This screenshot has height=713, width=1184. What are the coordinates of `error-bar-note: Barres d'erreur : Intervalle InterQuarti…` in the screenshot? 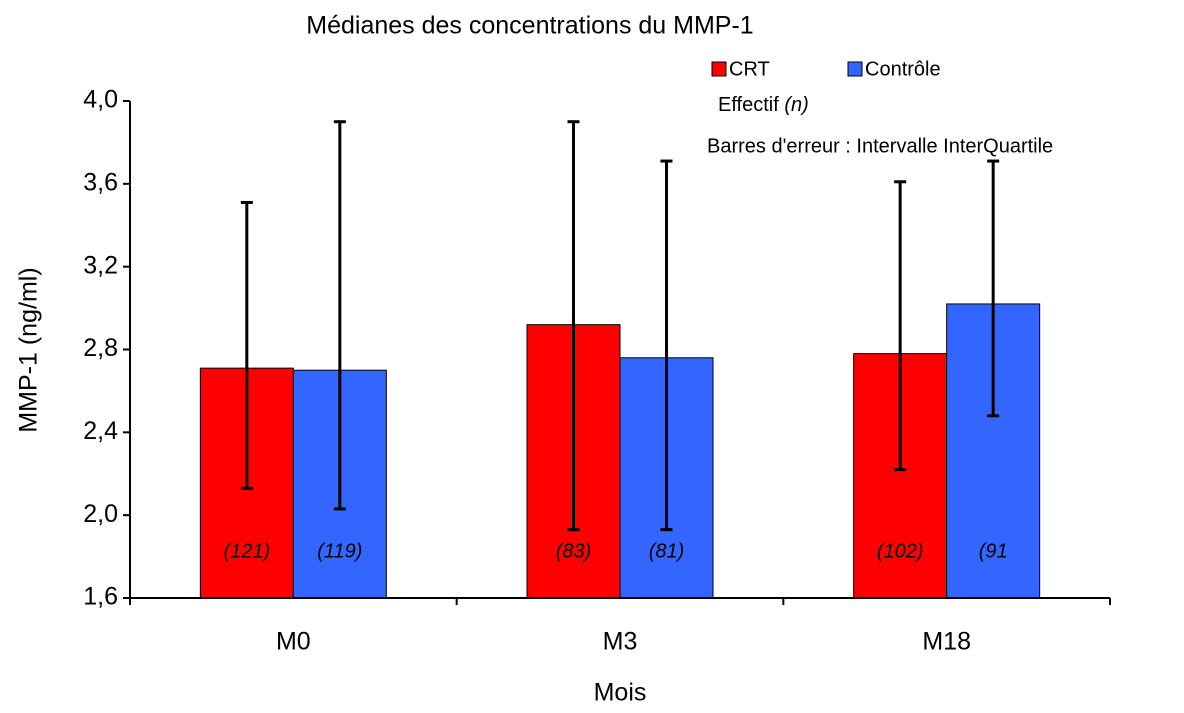 It's located at (880, 146).